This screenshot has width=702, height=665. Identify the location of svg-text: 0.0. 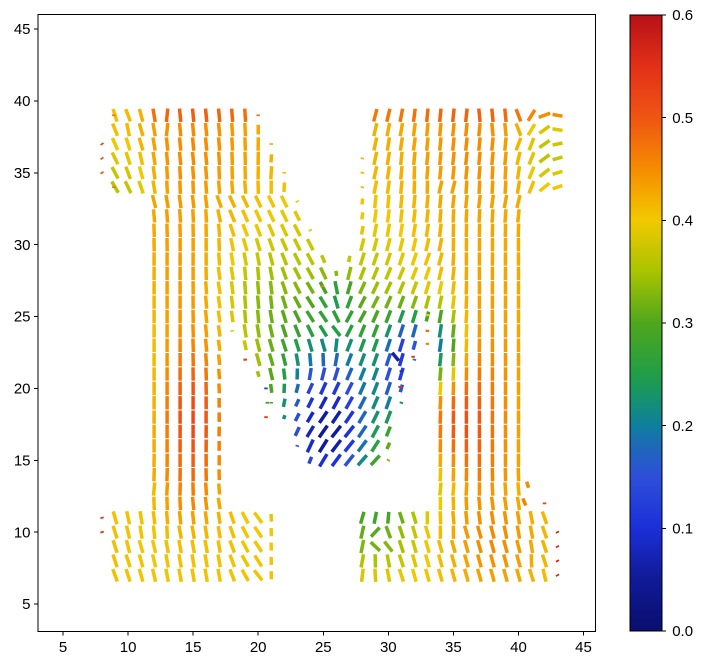
(682, 631).